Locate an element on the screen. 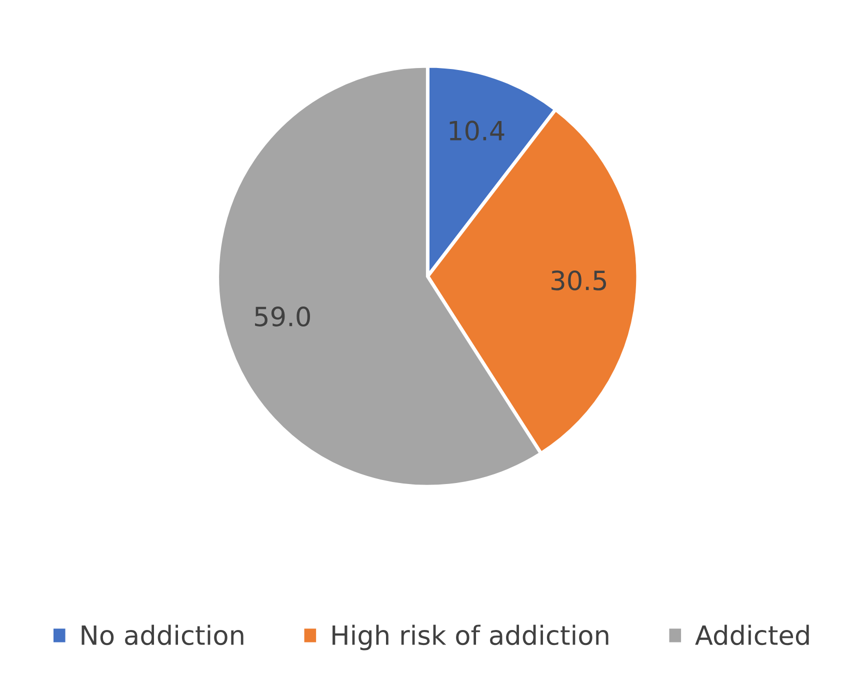 This screenshot has height=674, width=864. data-label: 59.0 is located at coordinates (282, 316).